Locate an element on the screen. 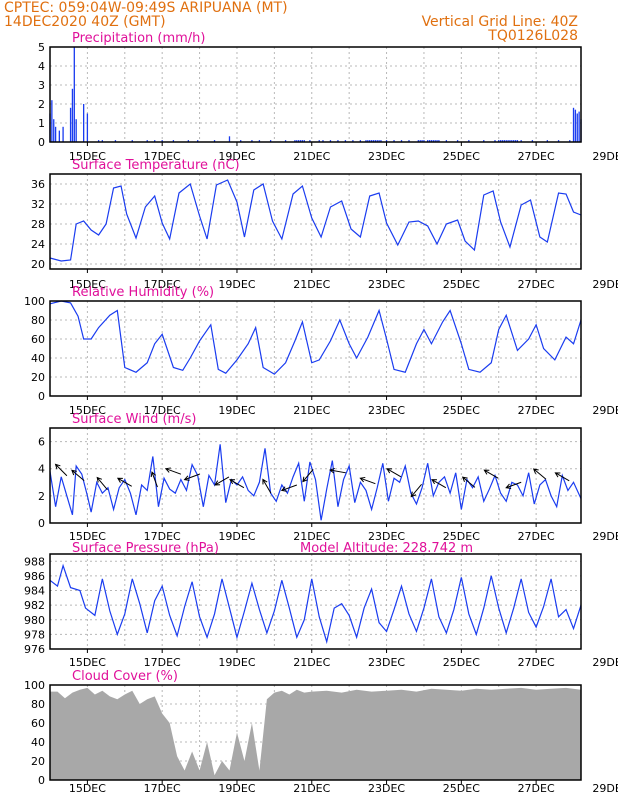 This screenshot has width=618, height=804. wind-vertical-grid is located at coordinates (311, 475).